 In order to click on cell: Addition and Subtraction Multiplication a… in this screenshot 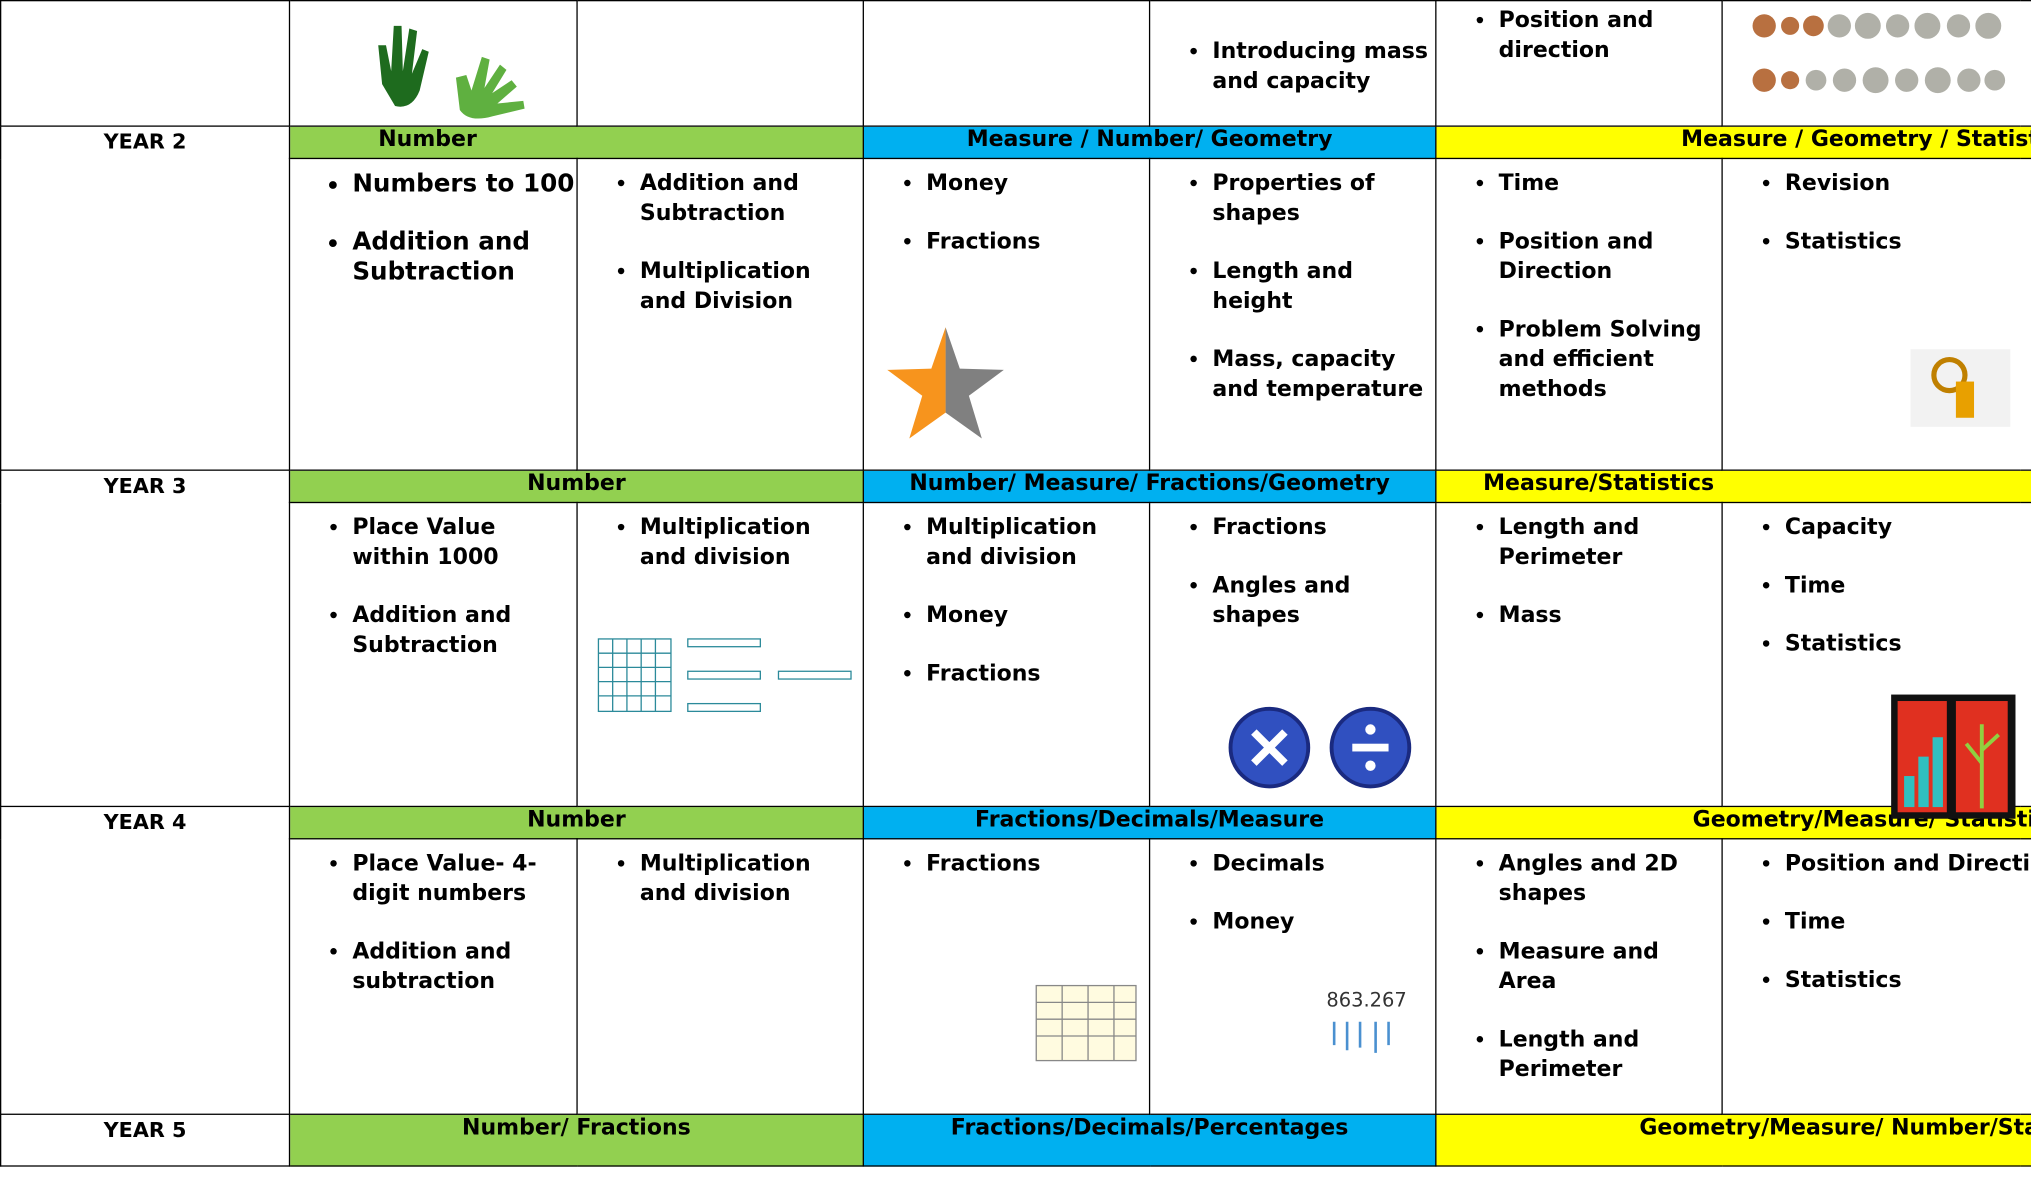, I will do `click(720, 314)`.